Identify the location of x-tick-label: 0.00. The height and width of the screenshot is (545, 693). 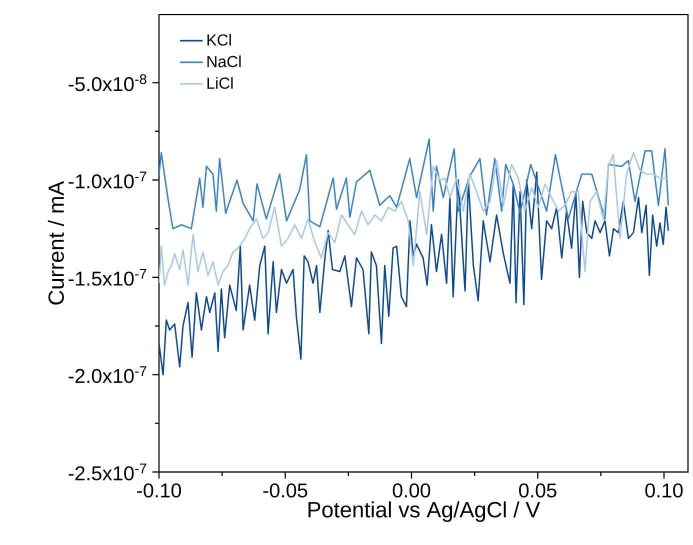
(411, 490).